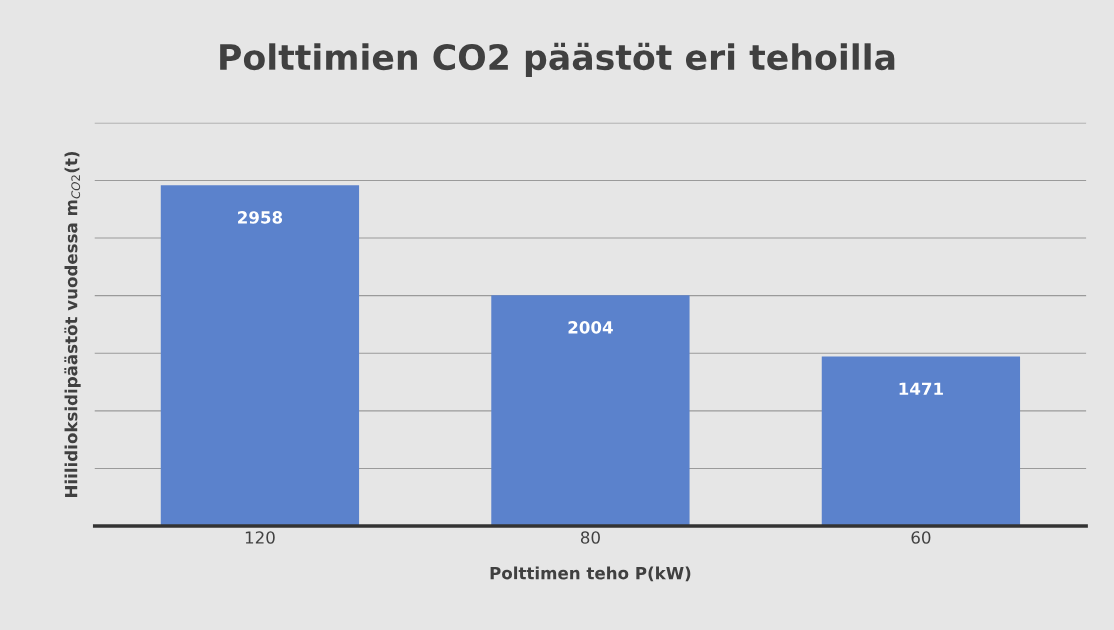 The width and height of the screenshot is (1114, 630). What do you see at coordinates (590, 574) in the screenshot?
I see `x-axis-title: Polttimen teho P(kW)` at bounding box center [590, 574].